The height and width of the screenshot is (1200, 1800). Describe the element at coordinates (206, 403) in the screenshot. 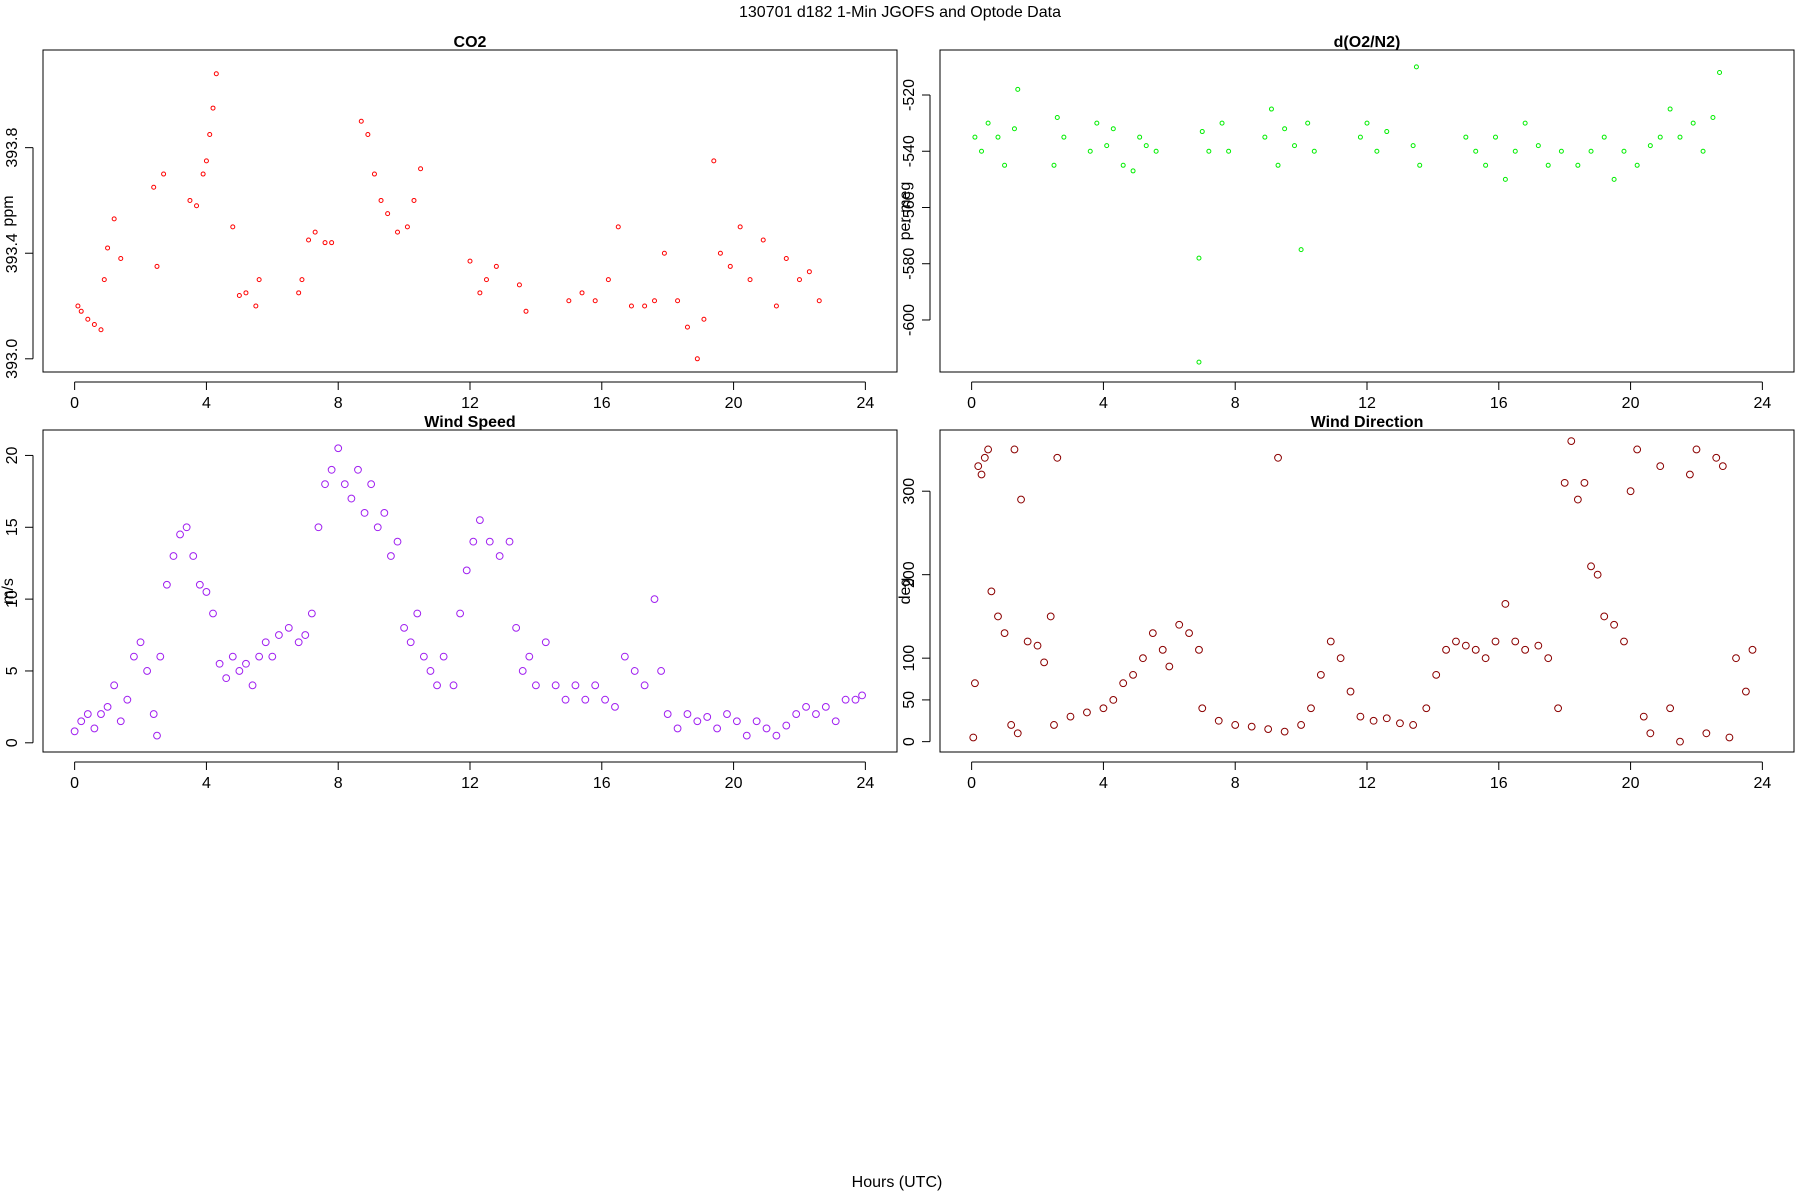

I see `x-tick-label: 4` at that location.